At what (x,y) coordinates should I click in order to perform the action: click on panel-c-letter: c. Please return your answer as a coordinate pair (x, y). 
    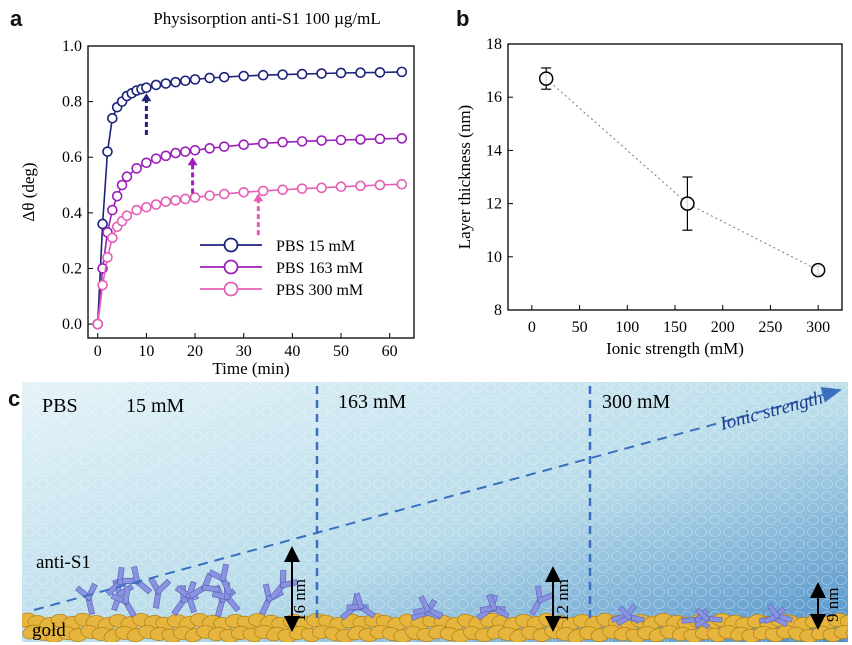
    Looking at the image, I should click on (14, 398).